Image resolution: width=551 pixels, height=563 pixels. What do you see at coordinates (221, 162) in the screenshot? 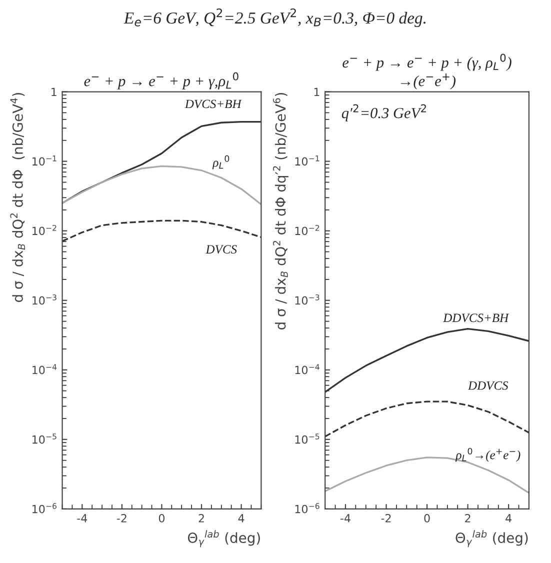
I see `series-label: ρ$_{L}$$^{0}$` at bounding box center [221, 162].